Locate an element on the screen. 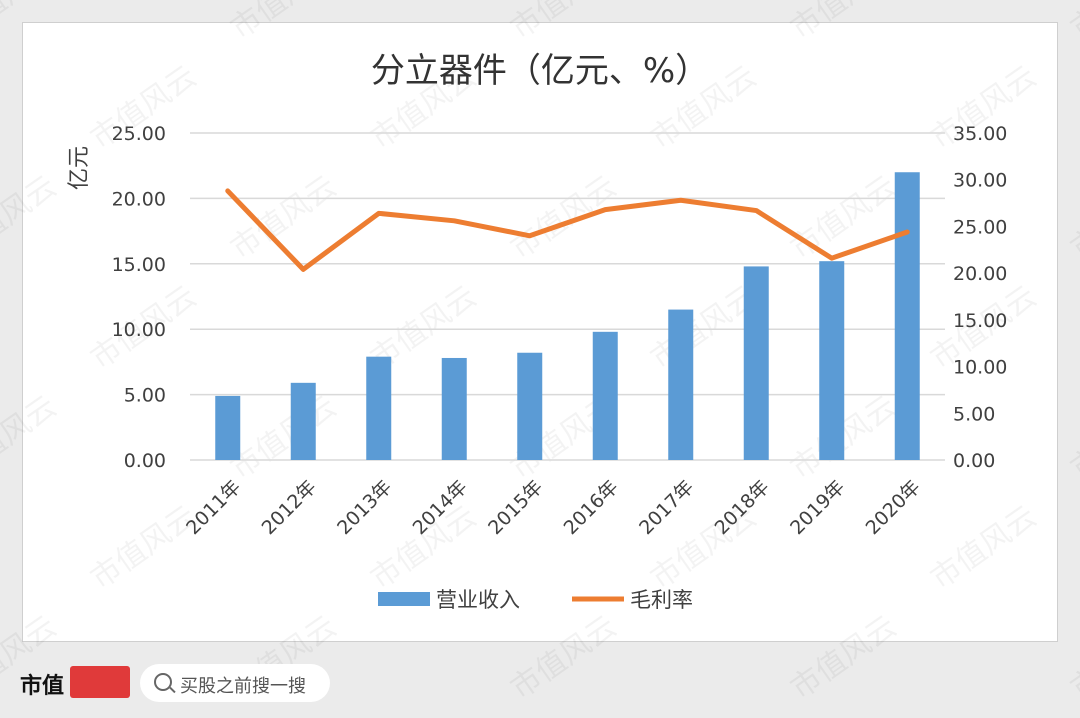  y-tick-right: 20.00 is located at coordinates (980, 274).